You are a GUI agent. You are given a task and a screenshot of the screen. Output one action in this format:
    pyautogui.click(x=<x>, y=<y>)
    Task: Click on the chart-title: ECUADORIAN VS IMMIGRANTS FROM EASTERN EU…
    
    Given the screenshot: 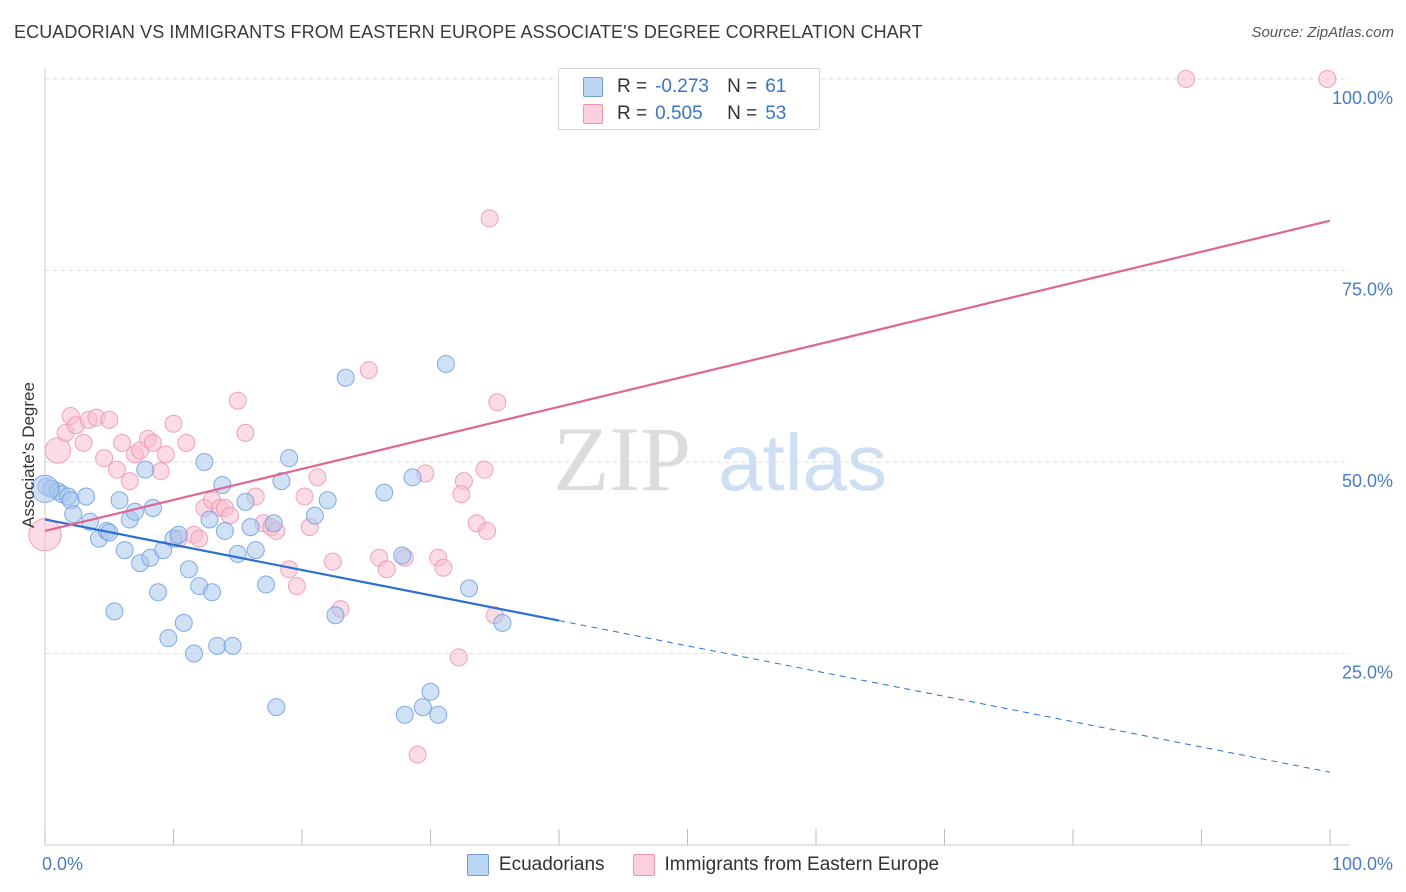 What is the action you would take?
    pyautogui.click(x=468, y=32)
    